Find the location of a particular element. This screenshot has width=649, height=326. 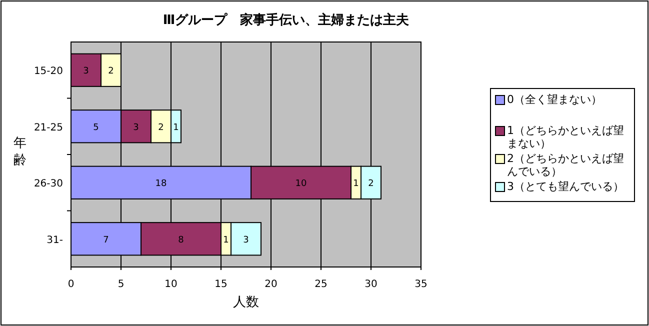

data-label: 7 is located at coordinates (106, 240).